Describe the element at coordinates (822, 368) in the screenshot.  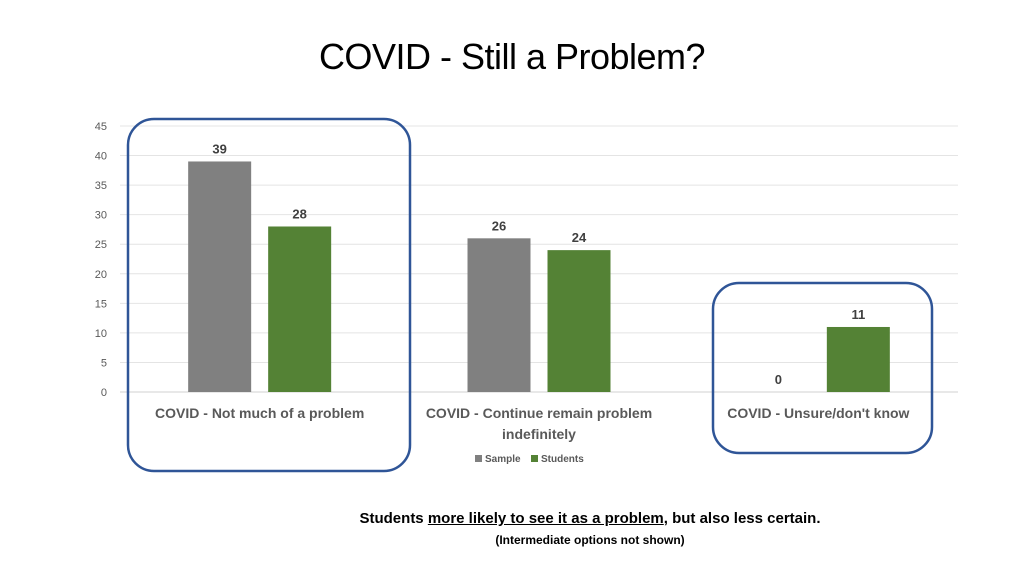
I see `highlight-box` at that location.